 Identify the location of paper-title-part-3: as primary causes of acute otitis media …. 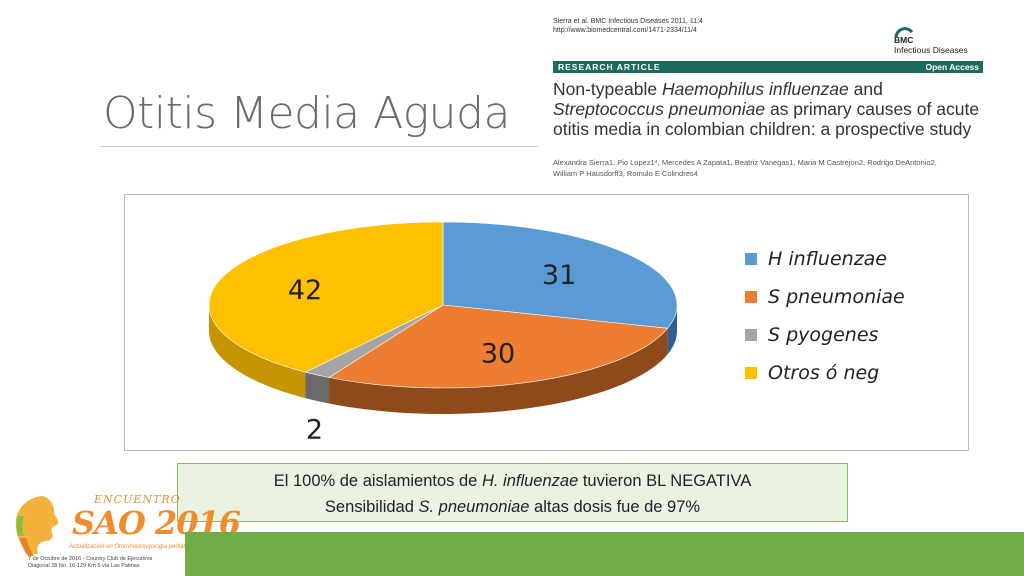
(766, 119).